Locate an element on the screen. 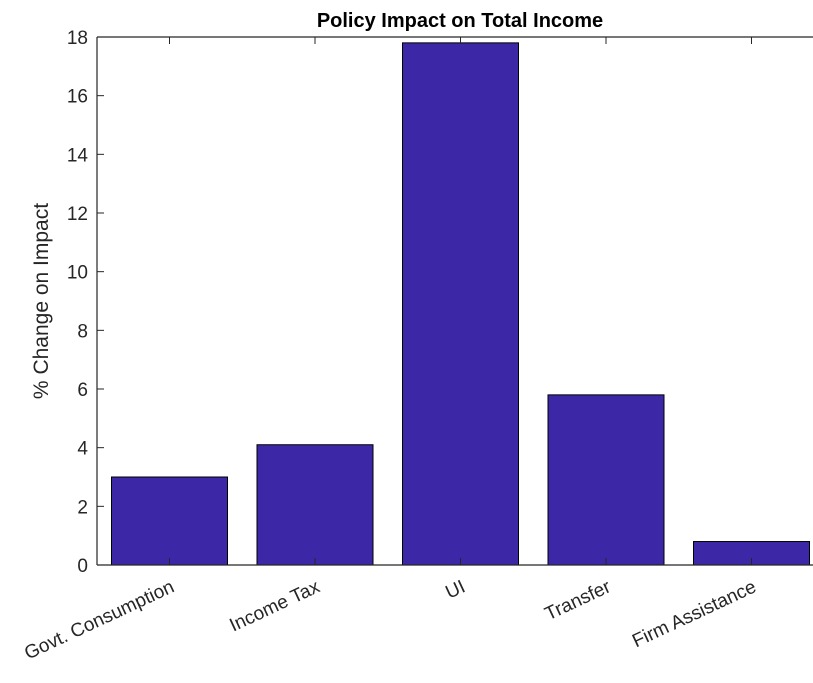 This screenshot has height=683, width=813. bar-govt-consumption is located at coordinates (169, 521).